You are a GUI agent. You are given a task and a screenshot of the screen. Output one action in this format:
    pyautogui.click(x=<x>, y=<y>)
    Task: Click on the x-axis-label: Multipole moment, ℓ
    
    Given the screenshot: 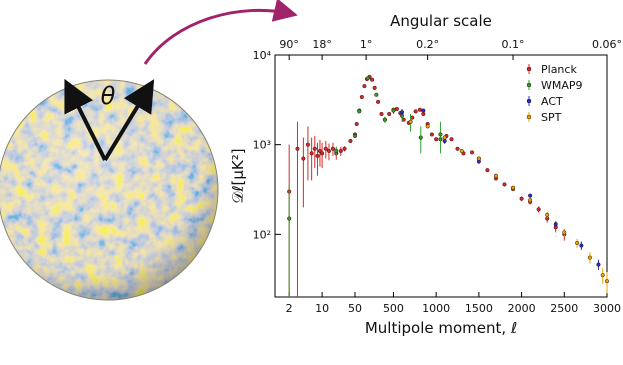 What is the action you would take?
    pyautogui.click(x=441, y=328)
    